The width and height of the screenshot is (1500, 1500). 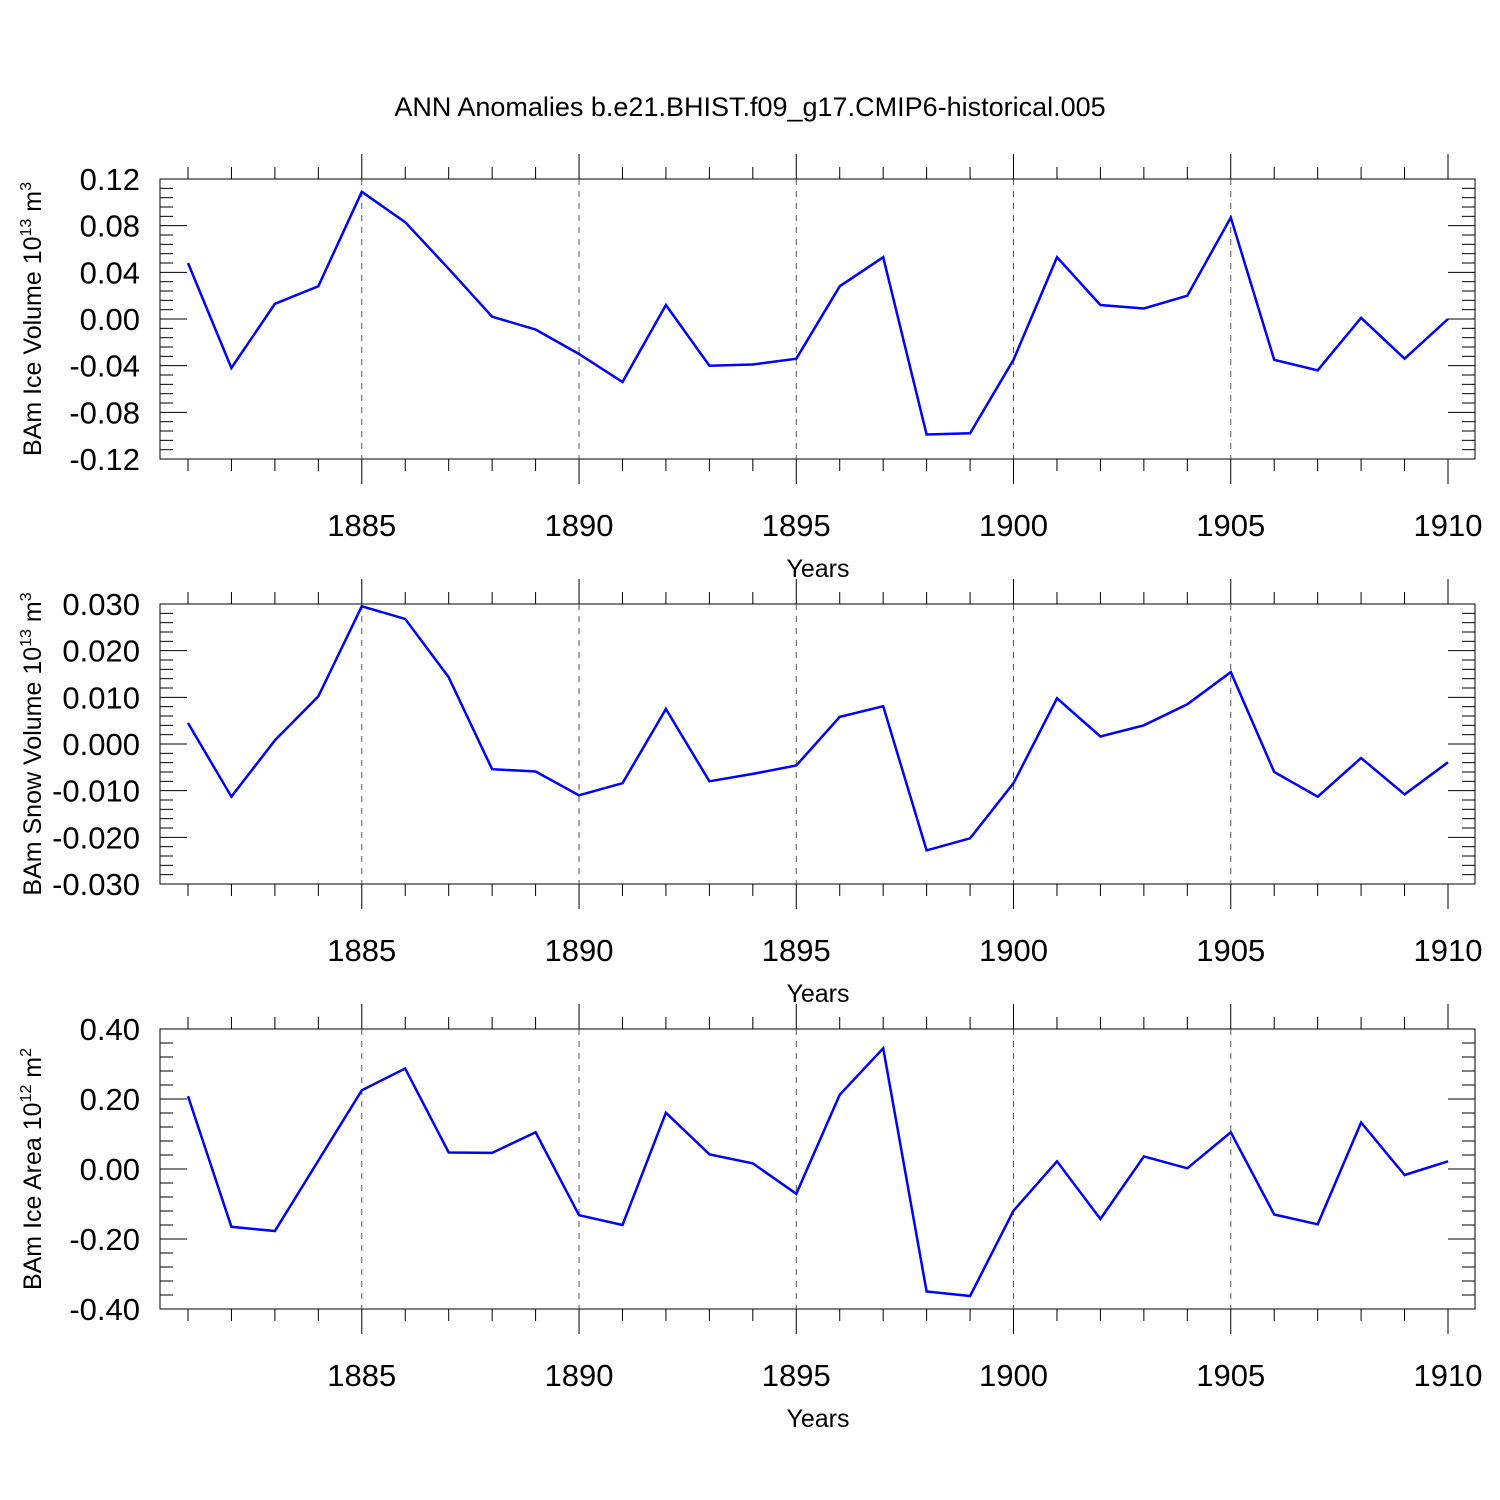 I want to click on y-tick-label: -0.010, so click(x=96, y=791).